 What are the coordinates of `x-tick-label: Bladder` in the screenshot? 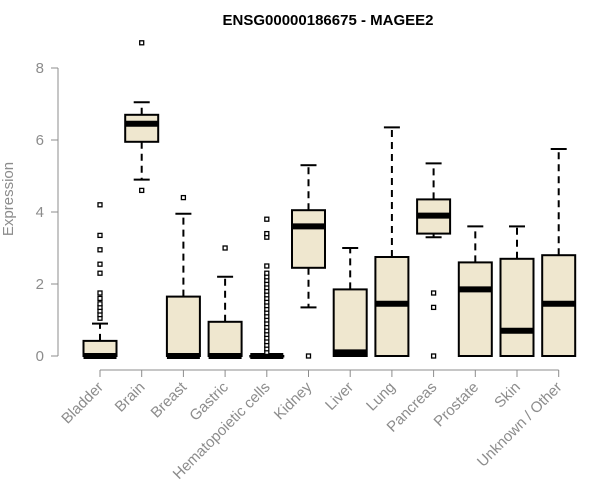 It's located at (82, 403).